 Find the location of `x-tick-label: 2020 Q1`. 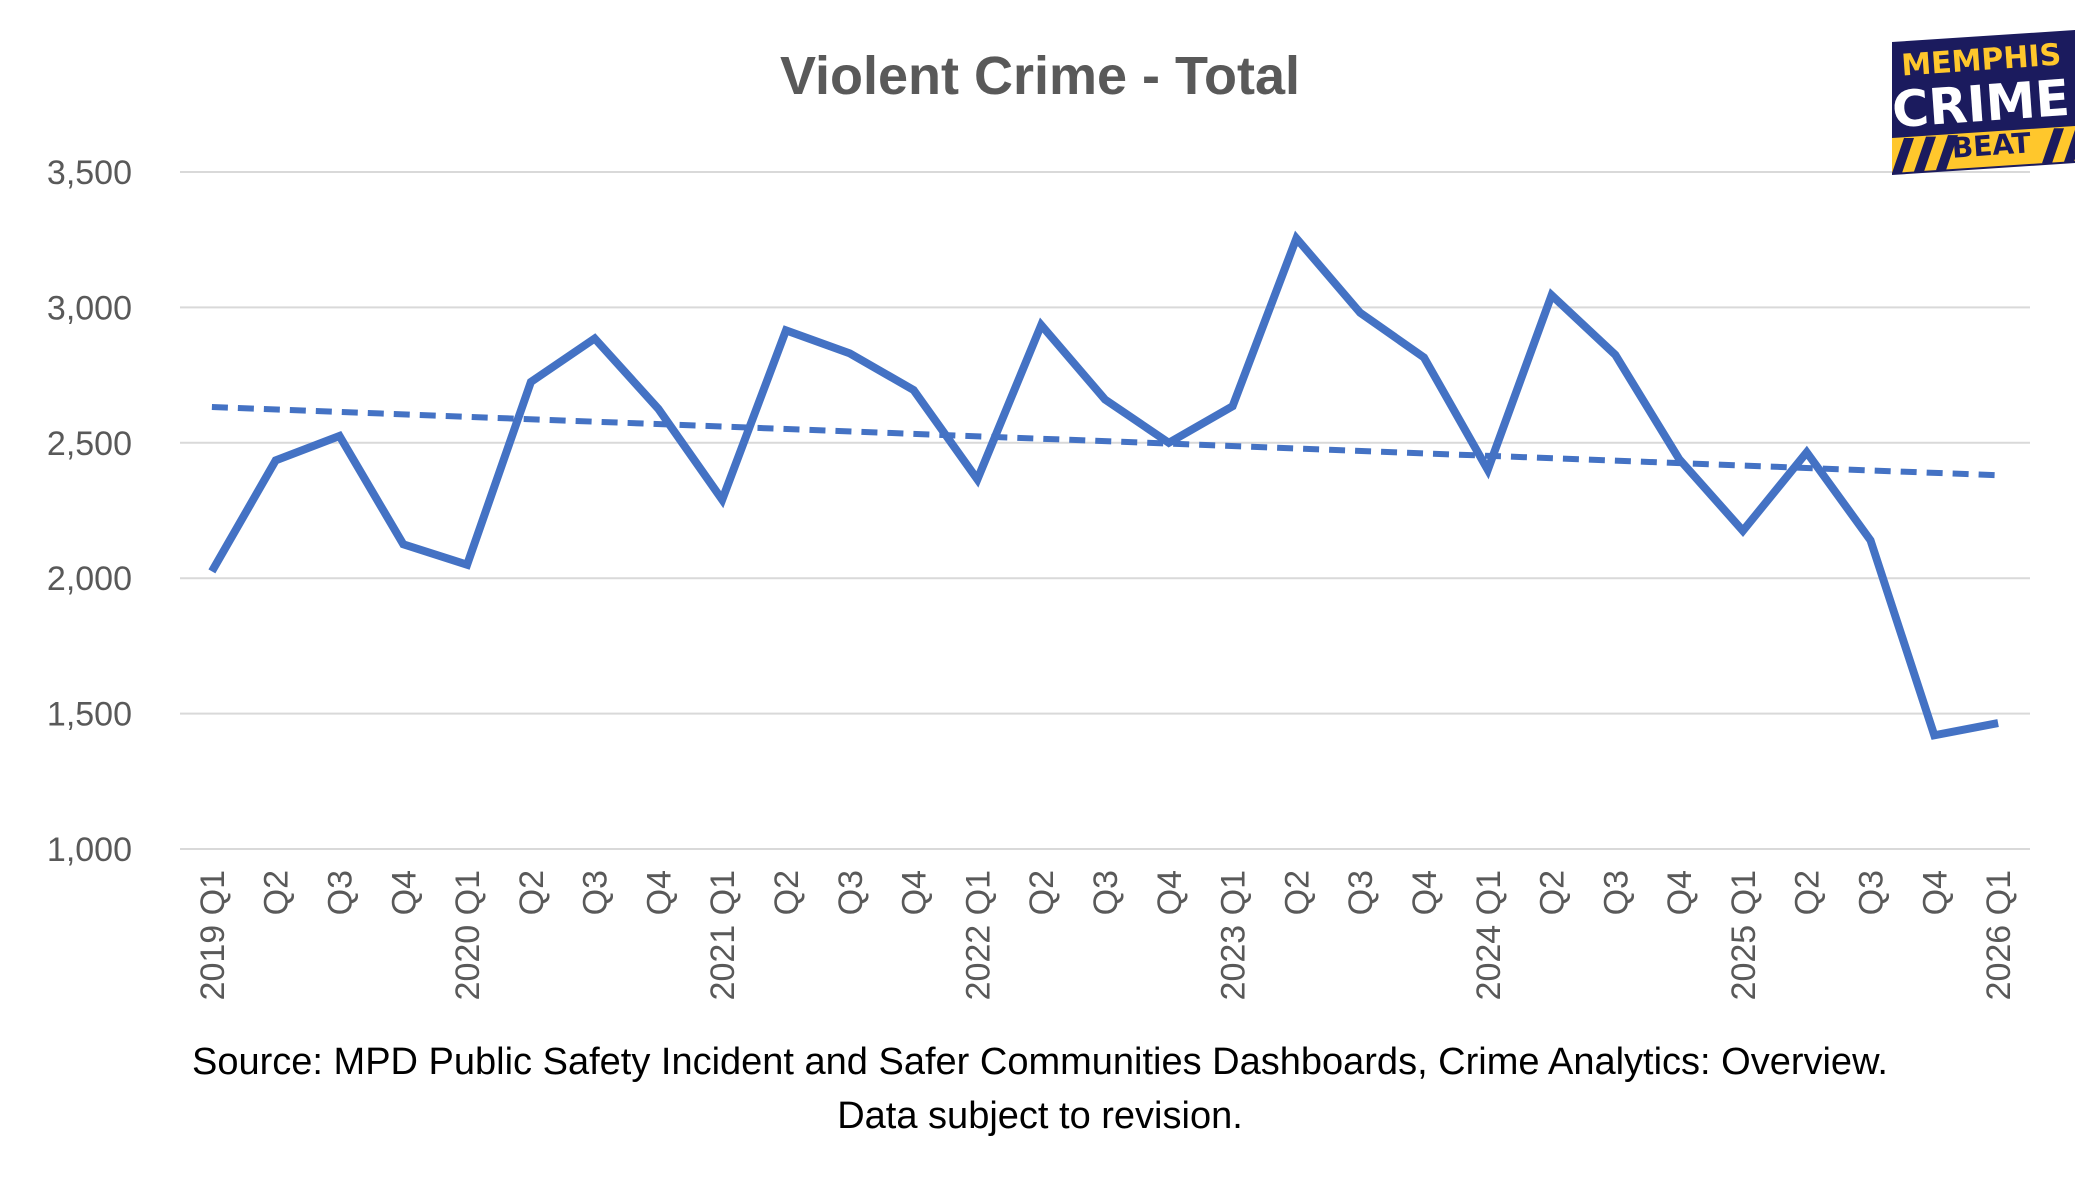

x-tick-label: 2020 Q1 is located at coordinates (468, 935).